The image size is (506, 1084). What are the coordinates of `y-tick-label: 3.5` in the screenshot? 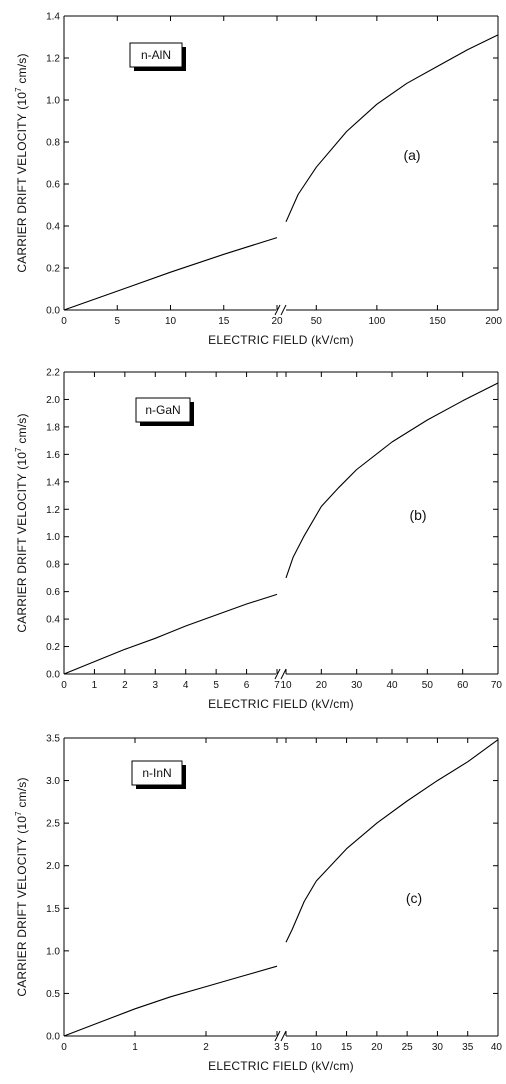 It's located at (53, 739).